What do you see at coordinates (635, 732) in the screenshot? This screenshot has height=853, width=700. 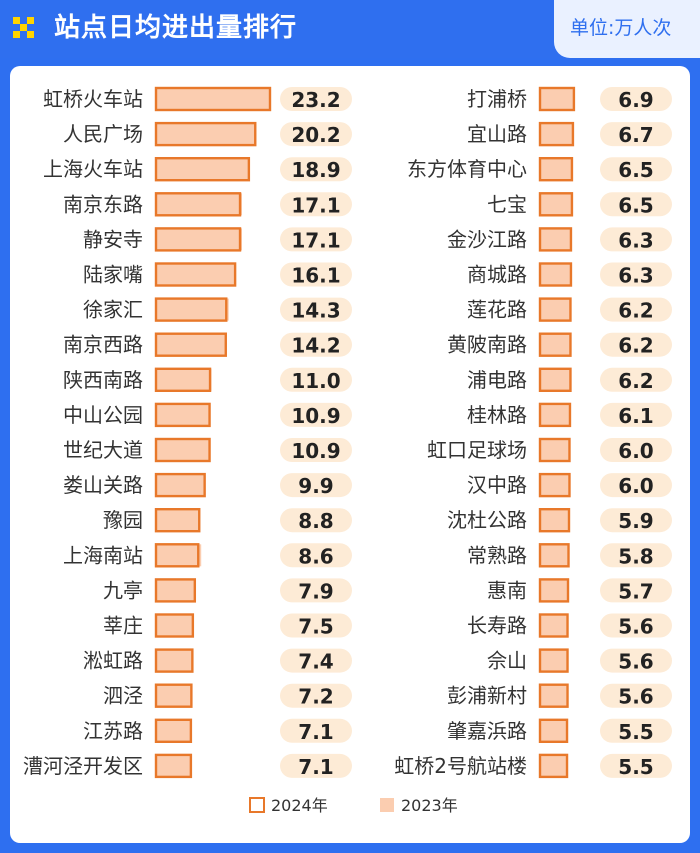 I see `data-label: 5.5` at bounding box center [635, 732].